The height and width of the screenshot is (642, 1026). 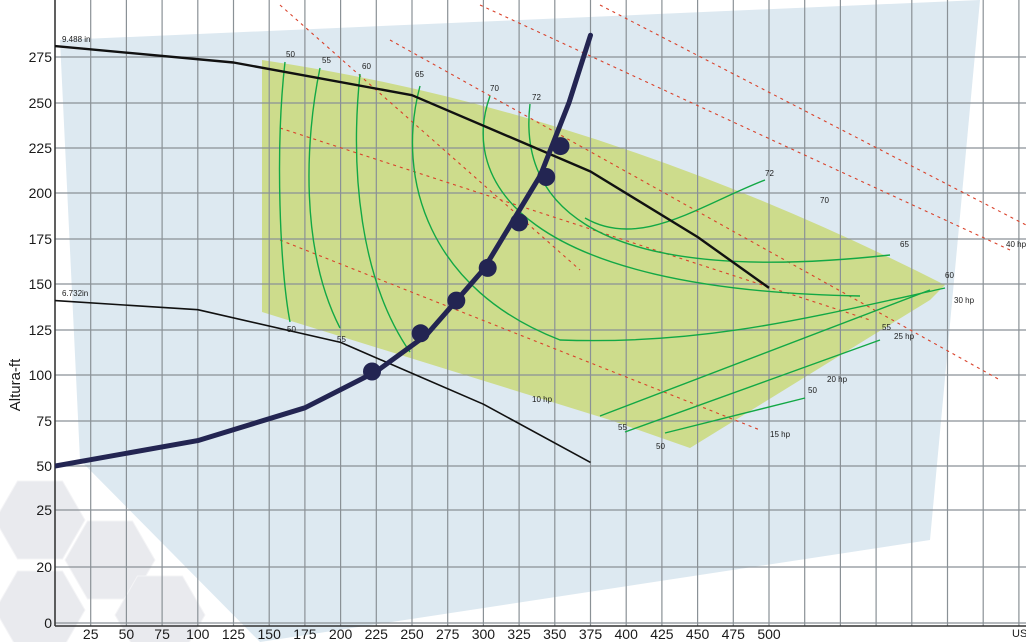 I want to click on x-axis-title: US gpm, so click(x=1019, y=634).